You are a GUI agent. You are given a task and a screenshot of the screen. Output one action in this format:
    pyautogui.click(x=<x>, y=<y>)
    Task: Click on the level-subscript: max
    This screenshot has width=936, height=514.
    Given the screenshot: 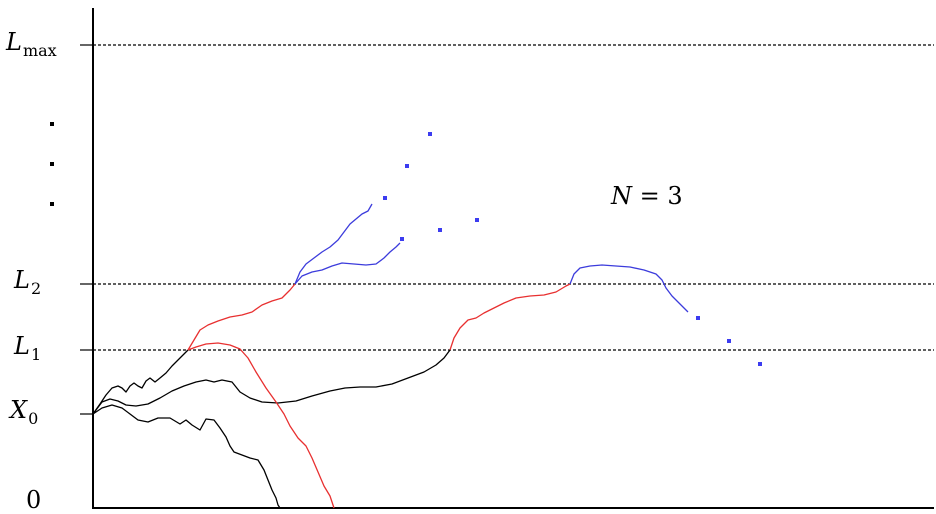 What is the action you would take?
    pyautogui.click(x=39, y=50)
    